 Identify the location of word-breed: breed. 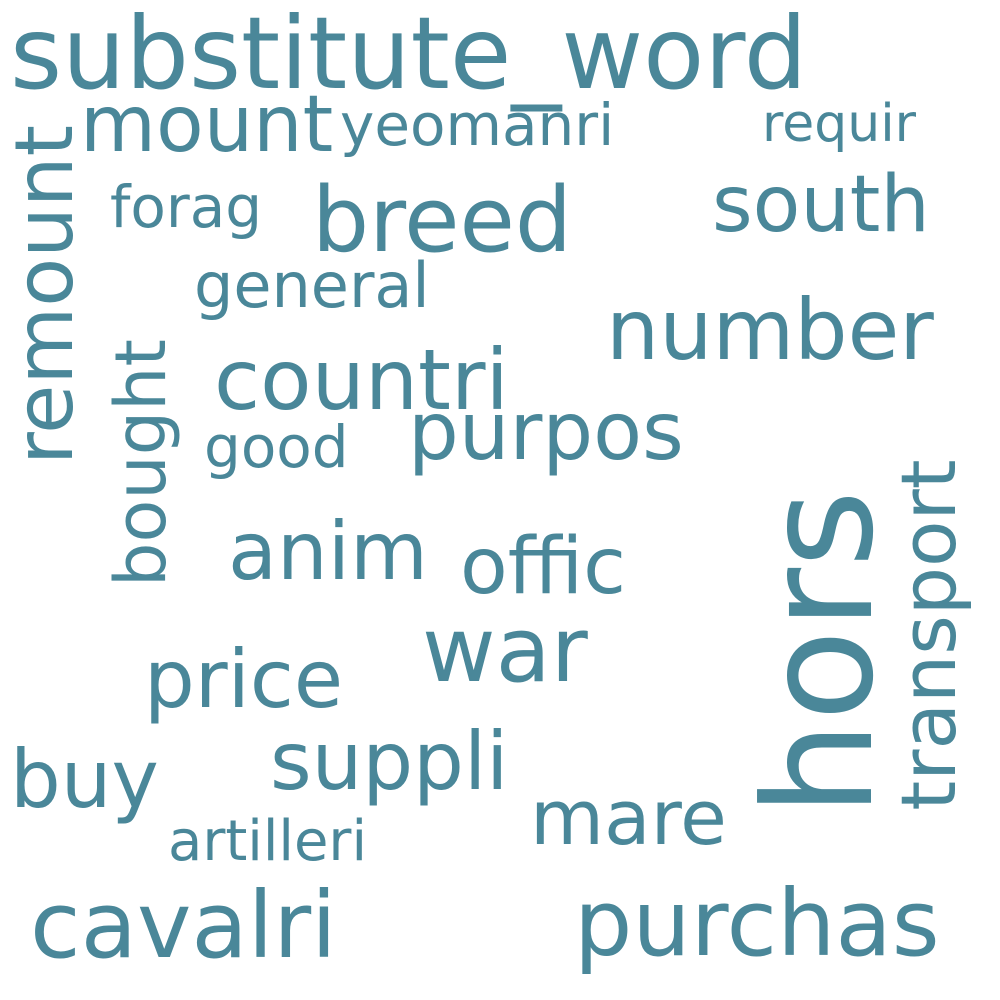
(442, 220).